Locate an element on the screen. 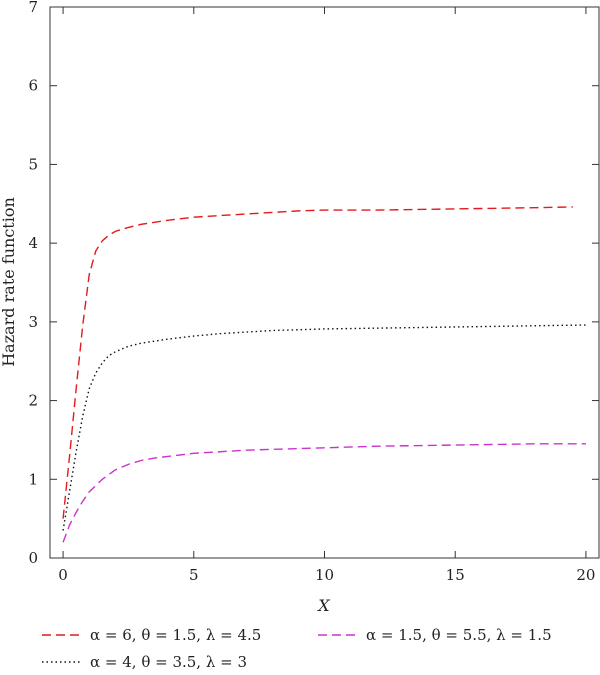 The image size is (600, 675). x-tick-label: 20 is located at coordinates (585, 575).